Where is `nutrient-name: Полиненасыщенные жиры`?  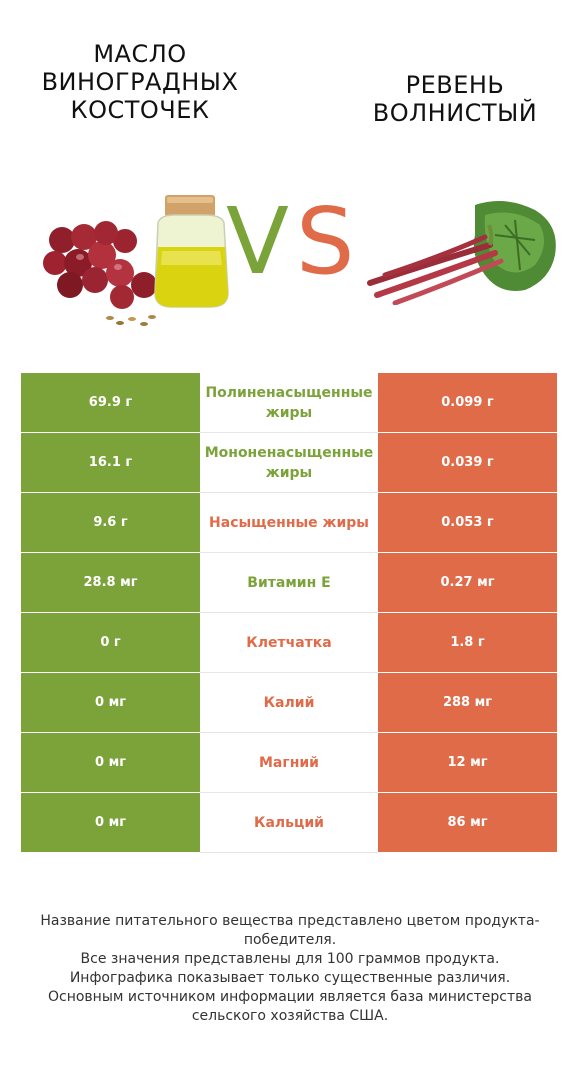
nutrient-name: Полиненасыщенные жиры is located at coordinates (289, 403).